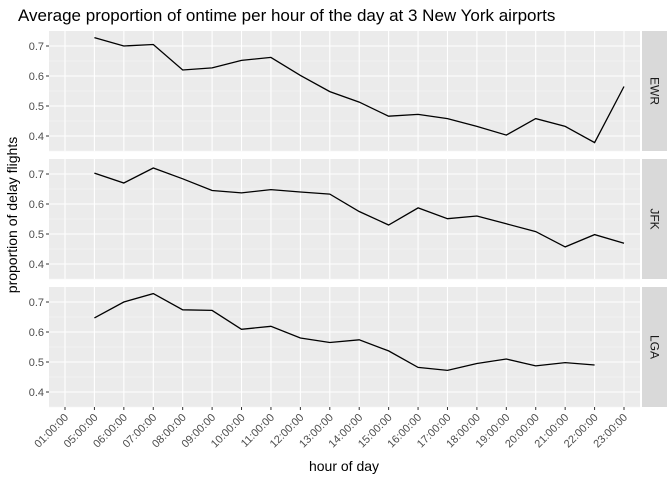 This screenshot has height=480, width=672. I want to click on facet-label: EWR, so click(655, 91).